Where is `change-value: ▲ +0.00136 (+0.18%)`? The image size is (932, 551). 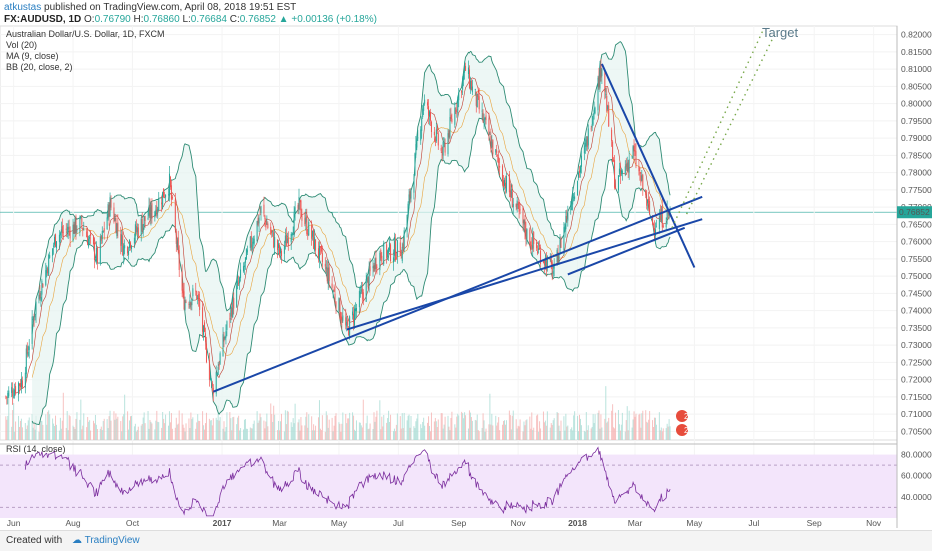 change-value: ▲ +0.00136 (+0.18%) is located at coordinates (327, 19).